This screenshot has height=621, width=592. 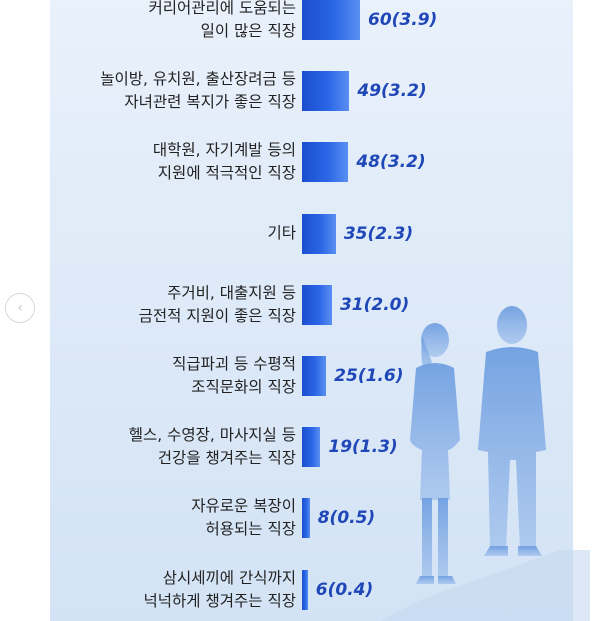 I want to click on category-label-line: 헬스, 수영장, 마사지실 등, so click(x=212, y=435).